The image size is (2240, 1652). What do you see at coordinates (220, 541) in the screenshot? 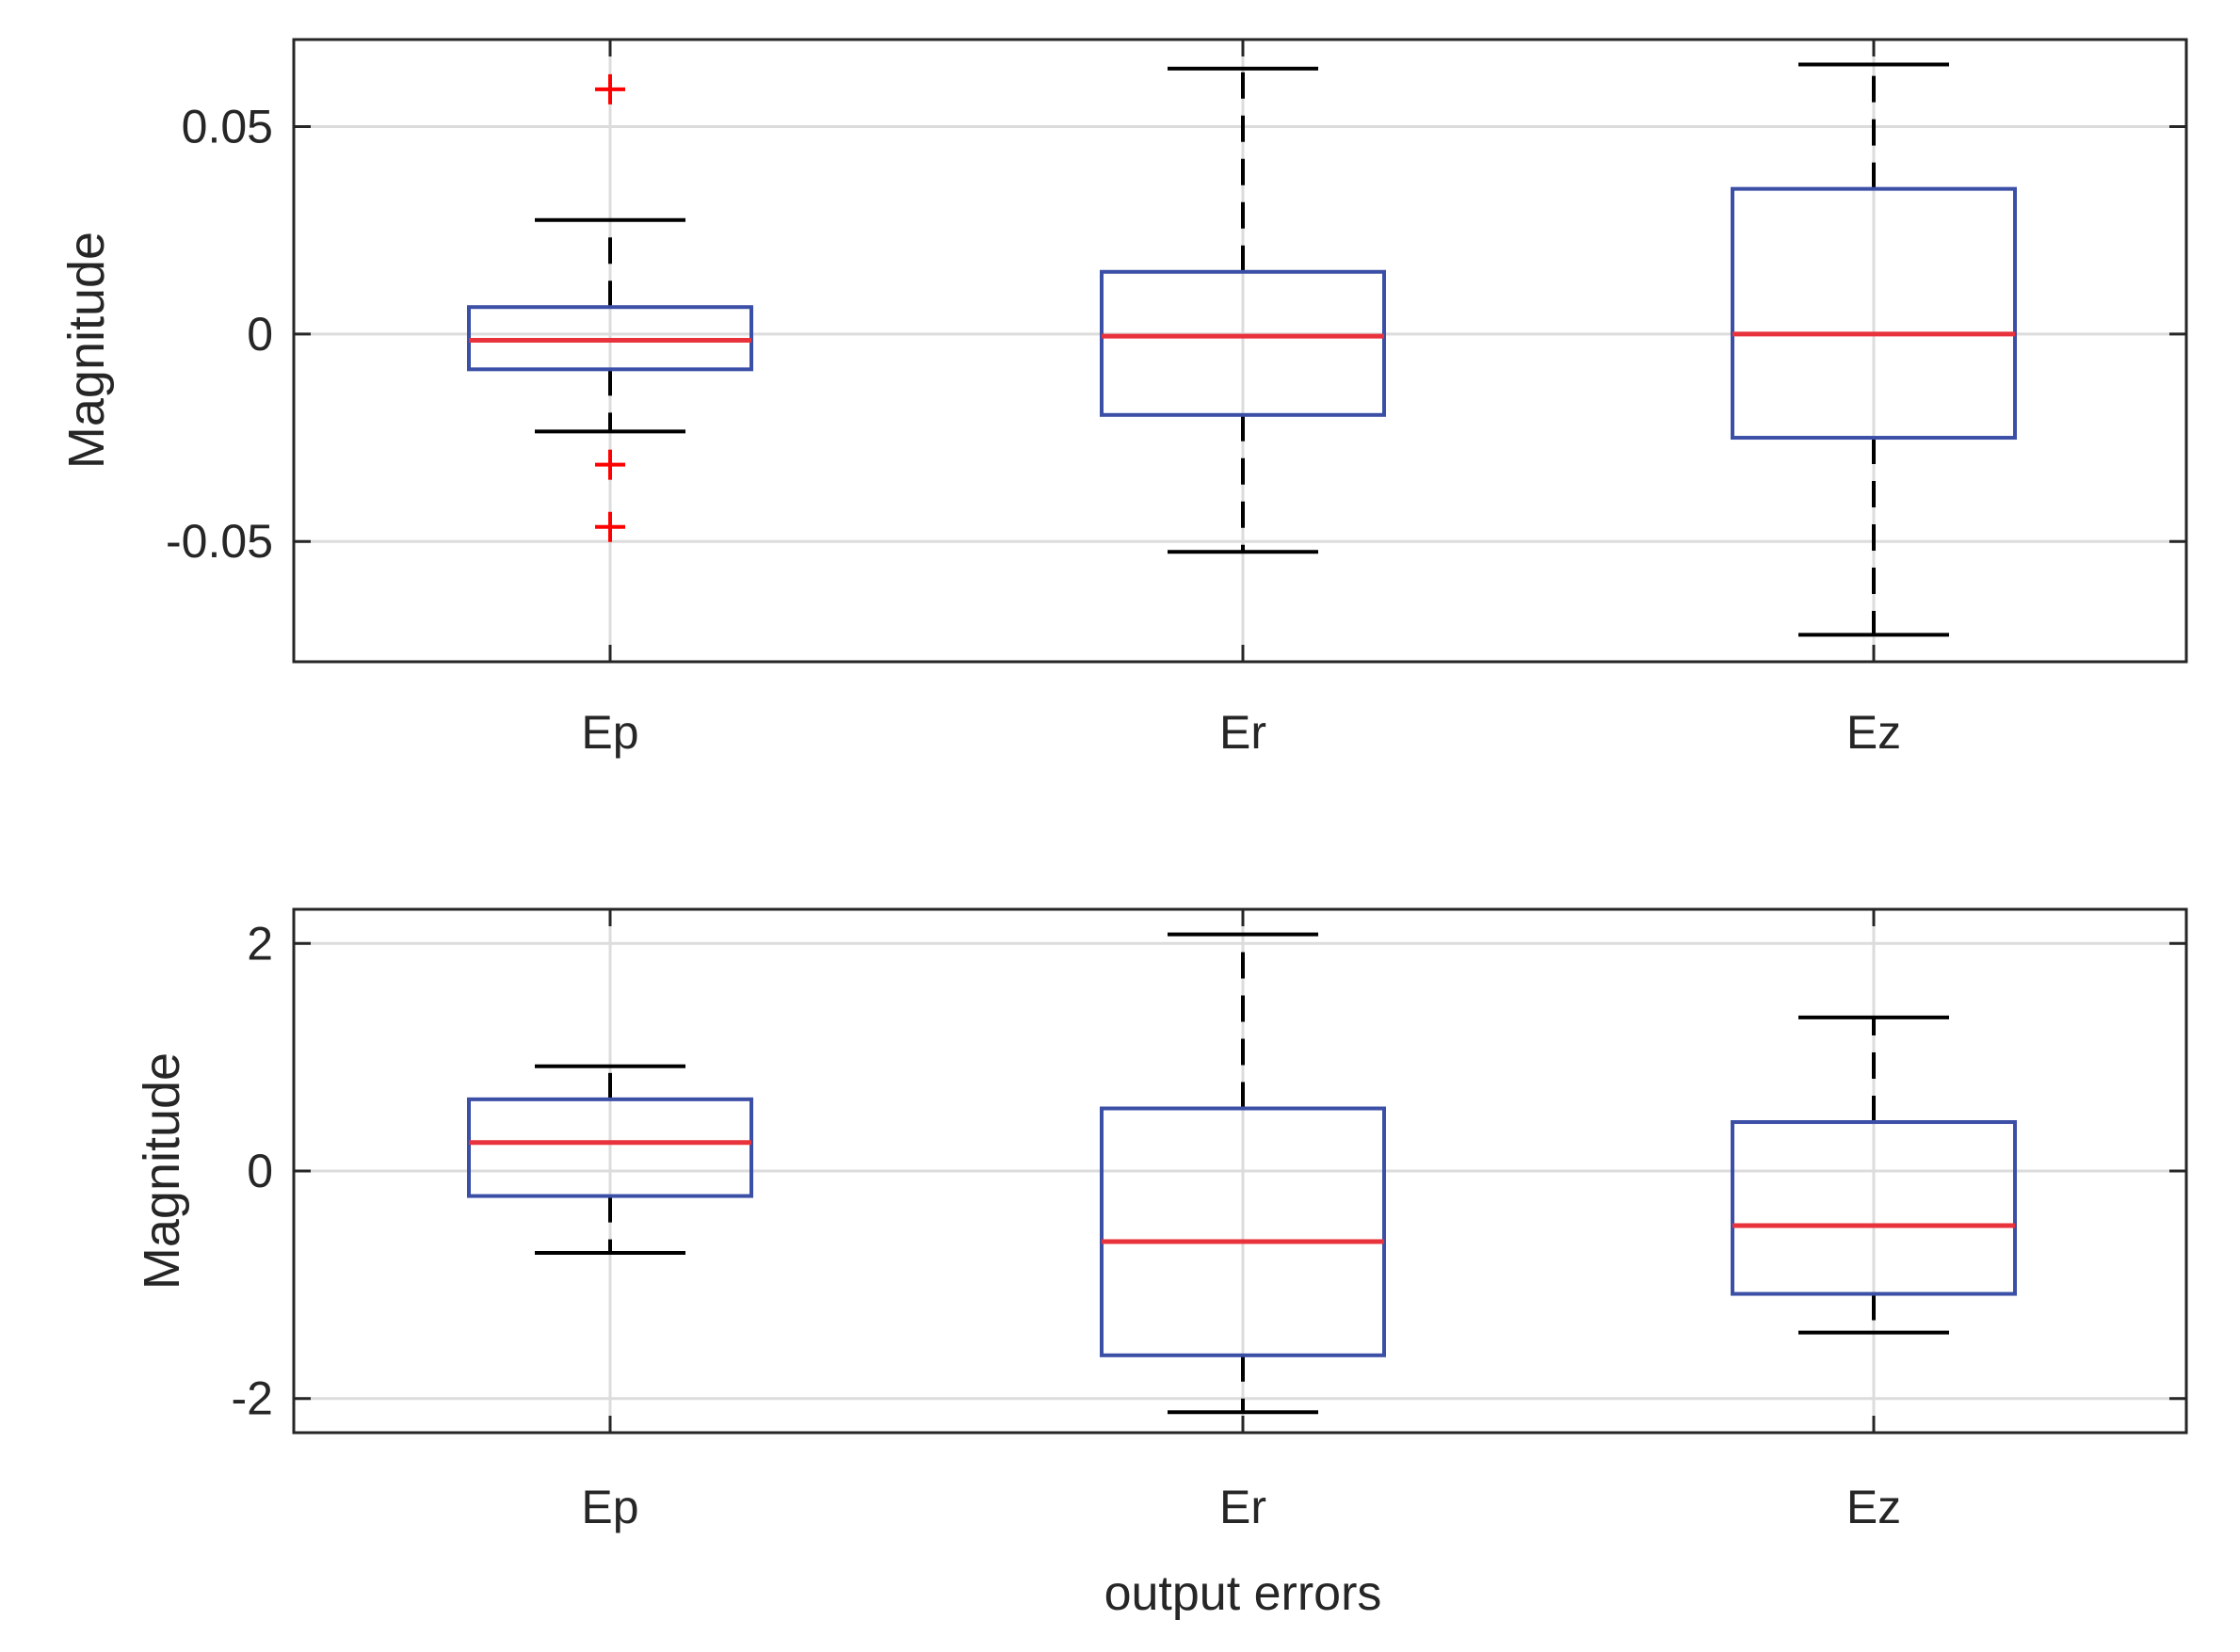
I see `y-tick-label: -0.05` at bounding box center [220, 541].